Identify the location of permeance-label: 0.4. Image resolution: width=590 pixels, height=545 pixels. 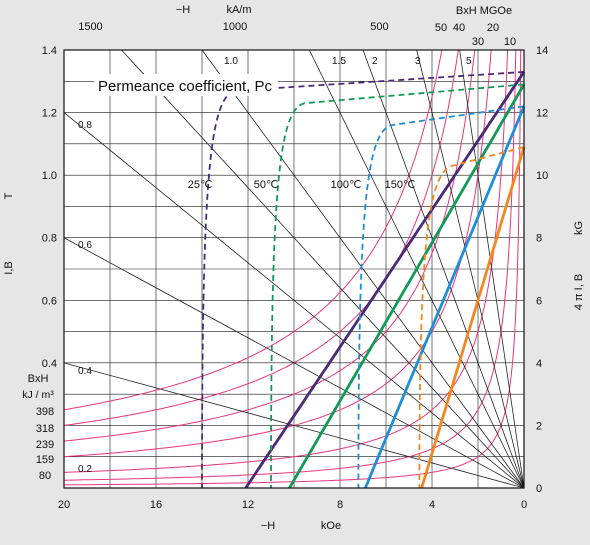
(85, 371).